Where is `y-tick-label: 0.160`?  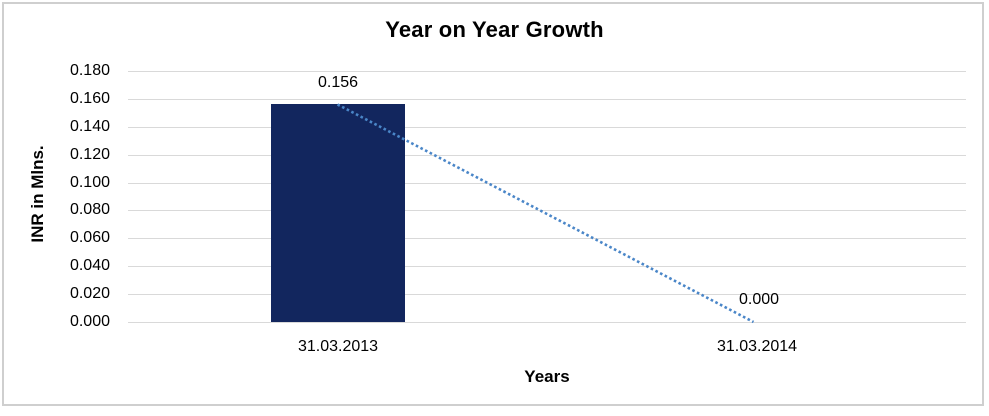
y-tick-label: 0.160 is located at coordinates (89, 98).